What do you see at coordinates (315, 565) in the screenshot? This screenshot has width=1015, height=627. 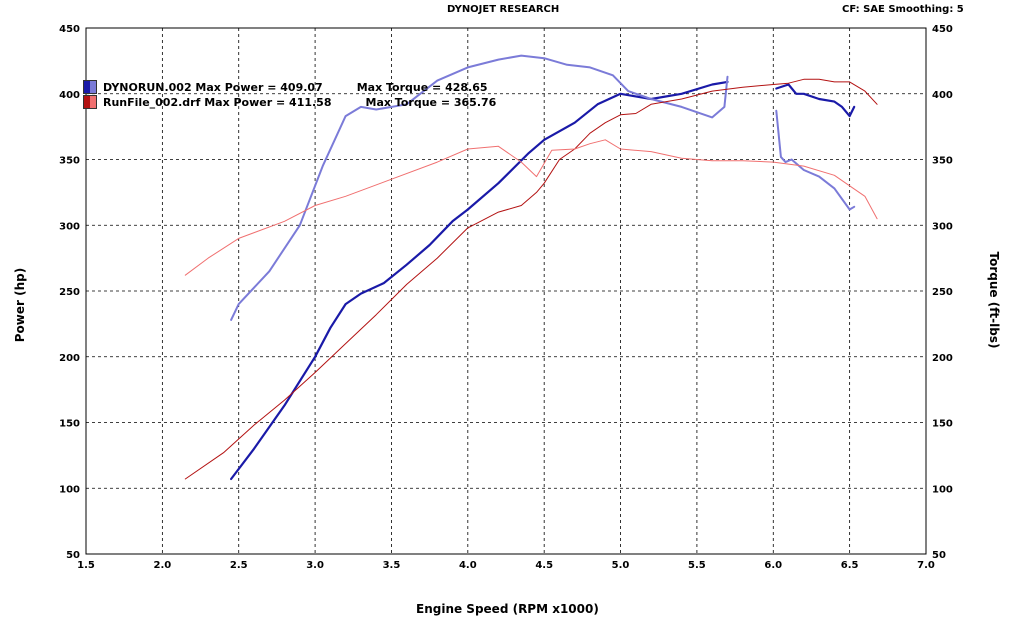 I see `x-tick-label: 3.0` at bounding box center [315, 565].